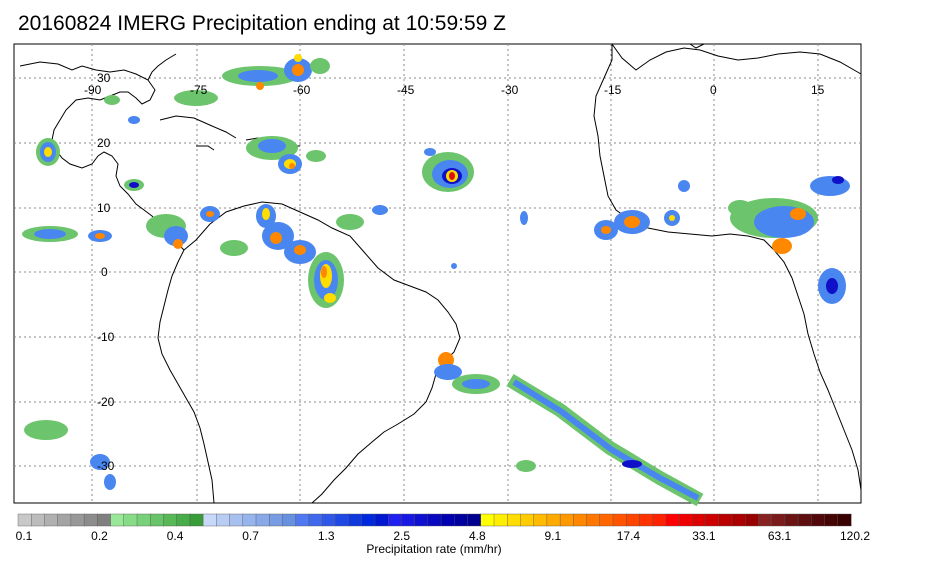 This screenshot has width=944, height=571. Describe the element at coordinates (250, 536) in the screenshot. I see `colorbar-tick-label: 0.7` at that location.